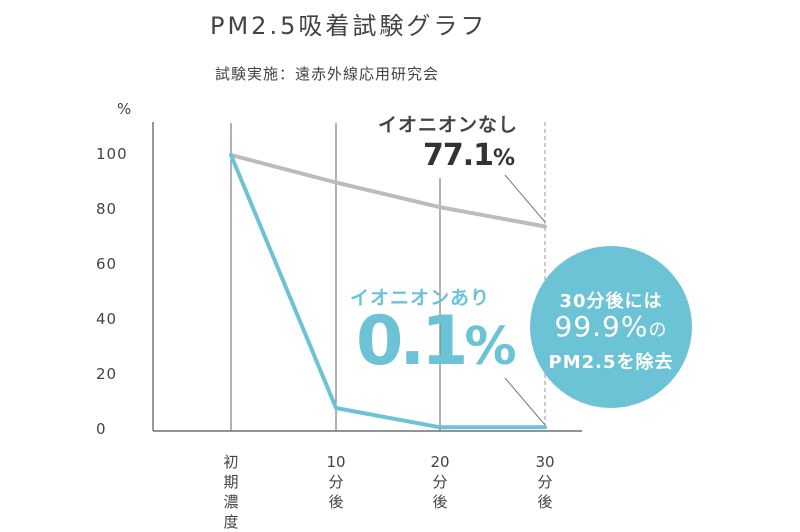  What do you see at coordinates (124, 109) in the screenshot?
I see `y-axis-unit: %` at bounding box center [124, 109].